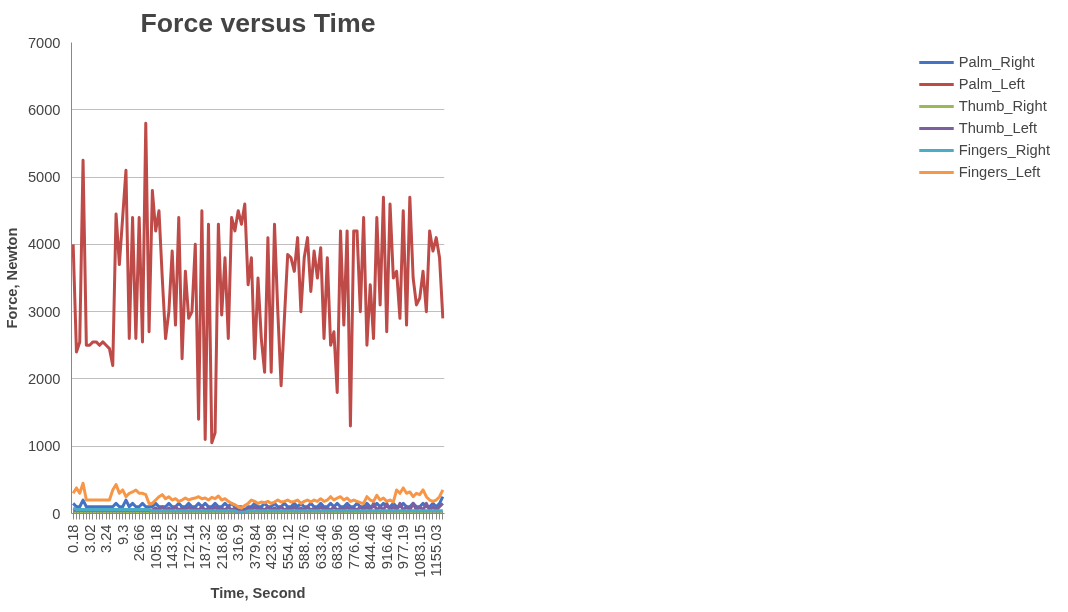  I want to click on legend-label: Fingers_Right, so click(1004, 150).